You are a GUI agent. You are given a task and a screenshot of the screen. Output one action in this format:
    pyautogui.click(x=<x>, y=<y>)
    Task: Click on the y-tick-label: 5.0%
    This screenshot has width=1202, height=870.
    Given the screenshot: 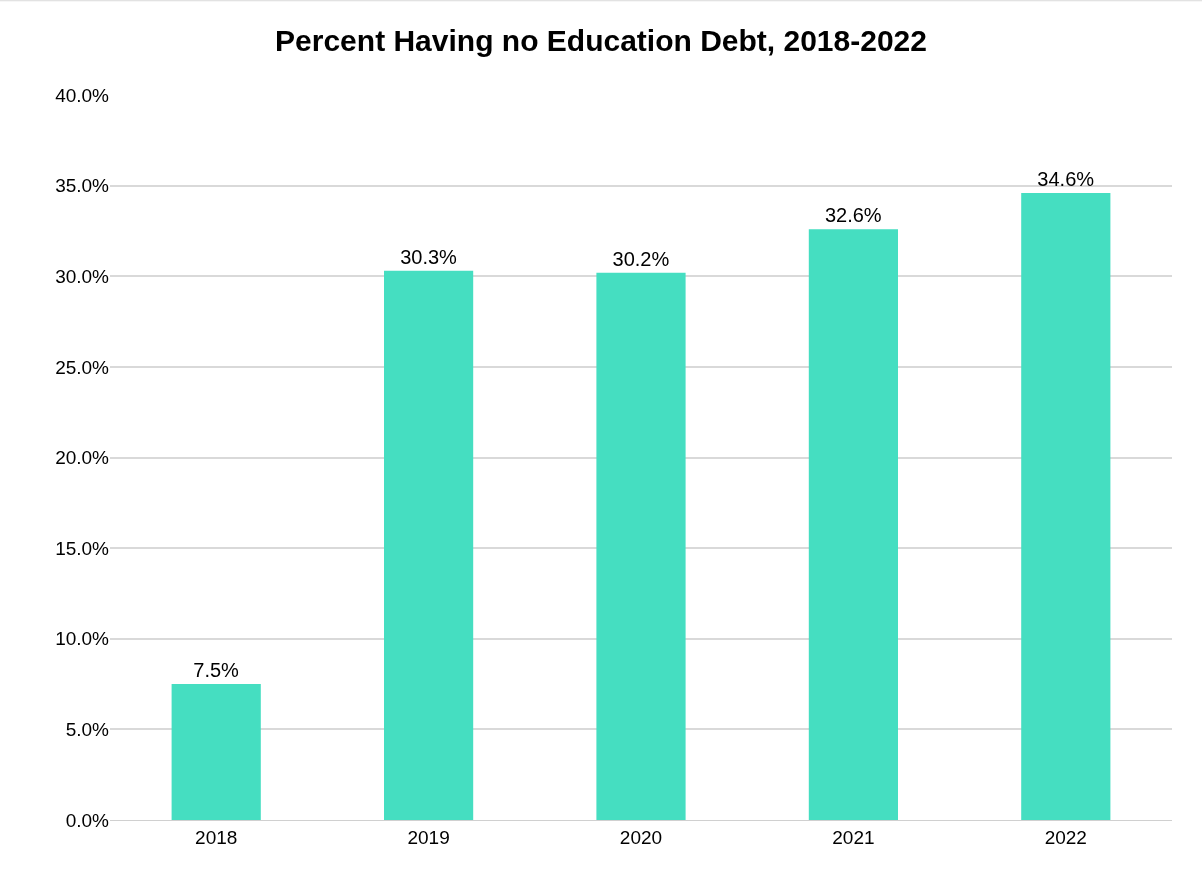 What is the action you would take?
    pyautogui.click(x=87, y=730)
    